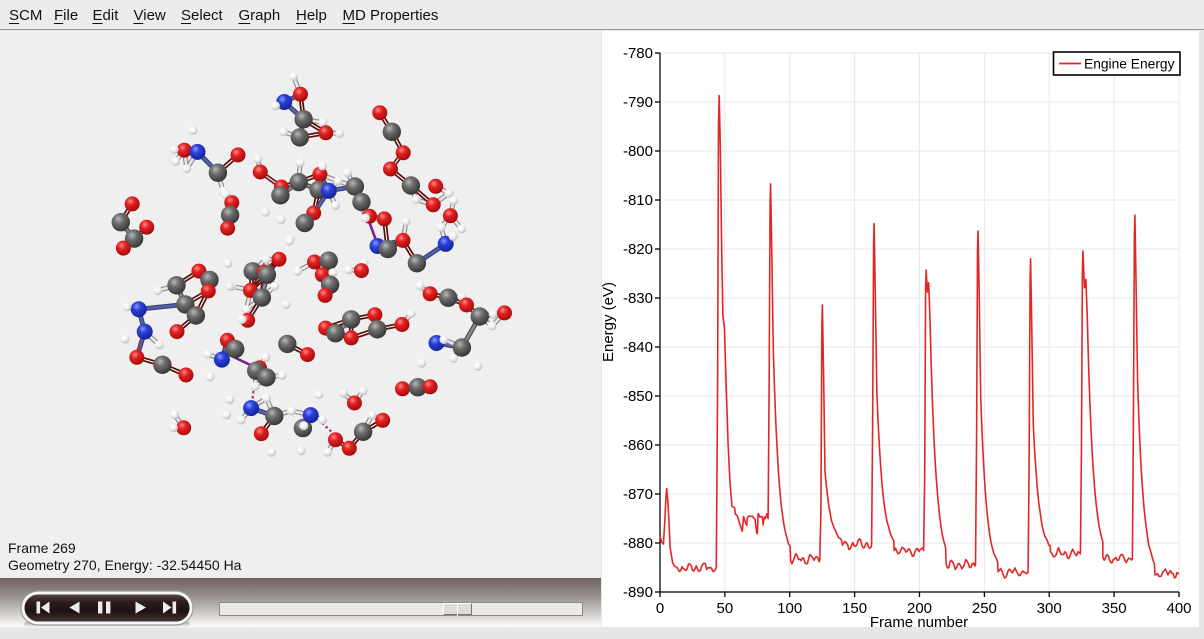  What do you see at coordinates (638, 102) in the screenshot?
I see `svg-text: -790` at bounding box center [638, 102].